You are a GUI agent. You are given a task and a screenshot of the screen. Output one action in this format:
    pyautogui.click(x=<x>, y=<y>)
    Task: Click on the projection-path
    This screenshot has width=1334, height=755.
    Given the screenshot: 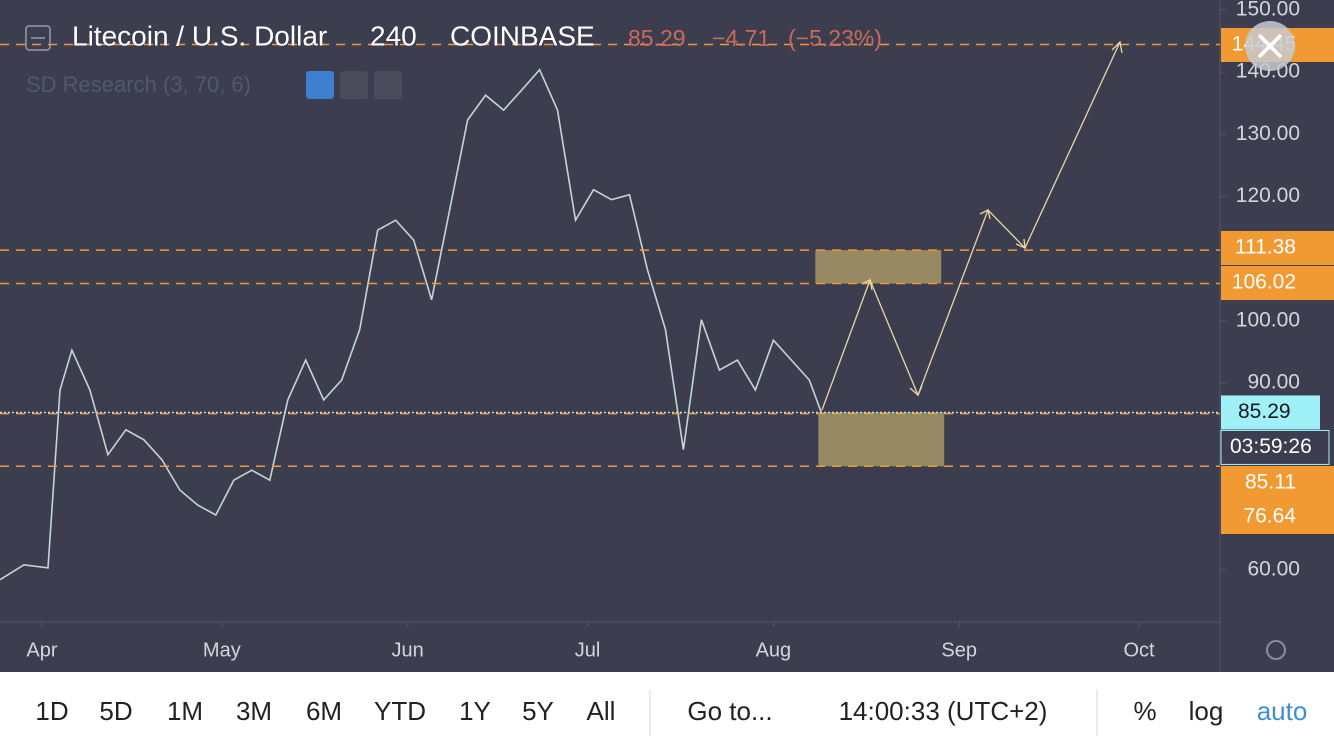 What is the action you would take?
    pyautogui.click(x=971, y=226)
    